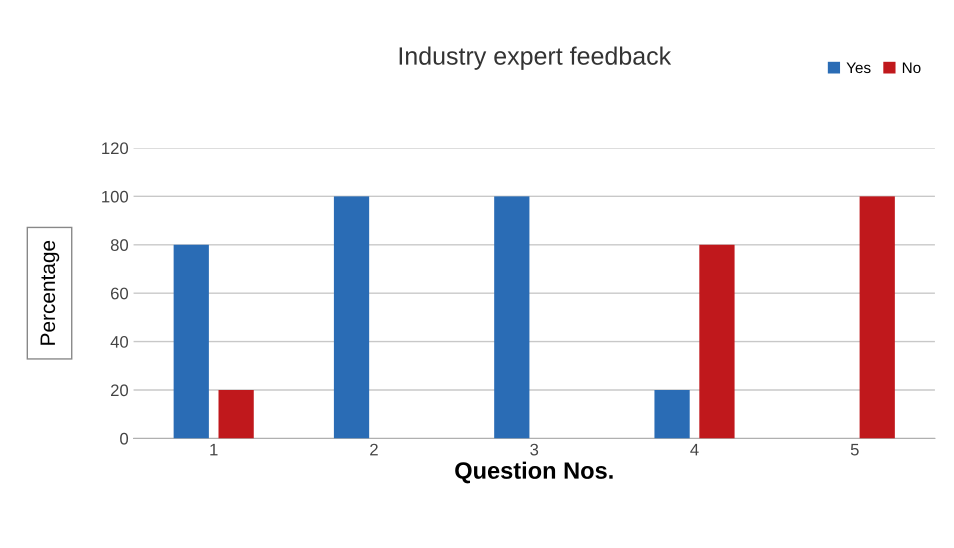 This screenshot has height=548, width=954. Describe the element at coordinates (115, 196) in the screenshot. I see `y-tick-label: 100` at that location.